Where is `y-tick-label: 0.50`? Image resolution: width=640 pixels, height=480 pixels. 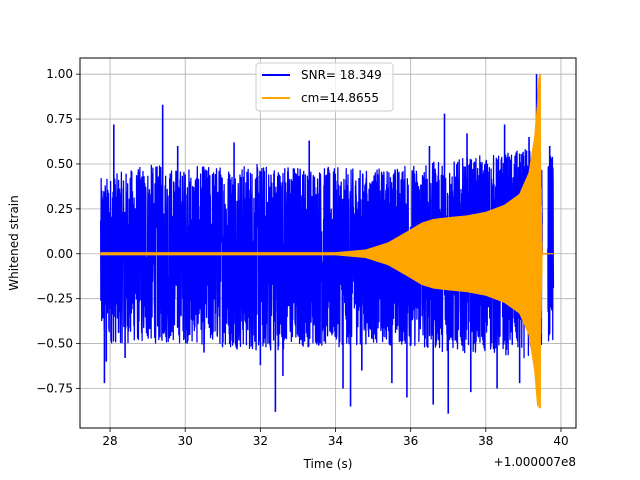 y-tick-label: 0.50 is located at coordinates (59, 164).